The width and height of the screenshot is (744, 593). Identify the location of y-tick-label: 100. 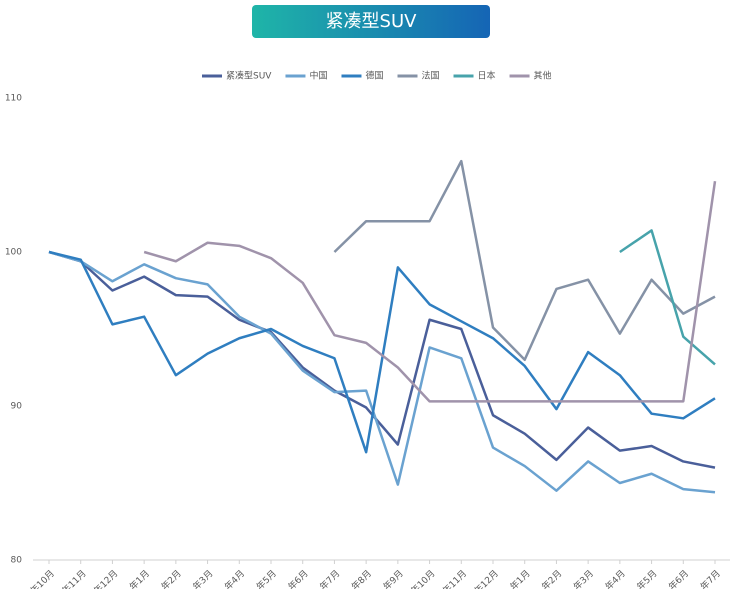
(13, 253).